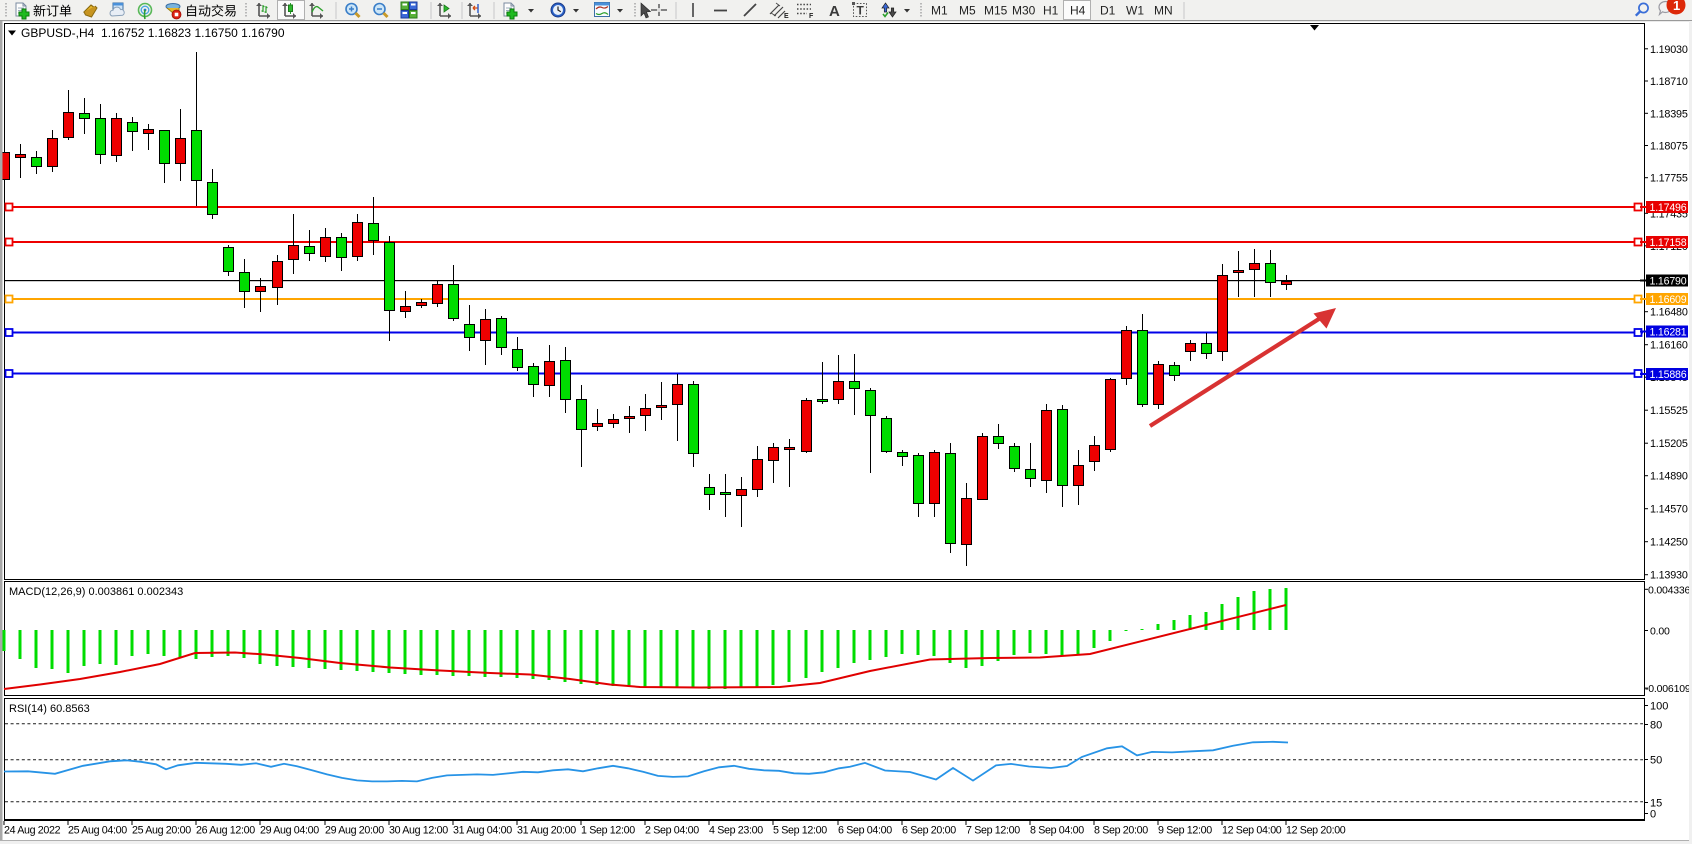 Image resolution: width=1692 pixels, height=844 pixels. I want to click on svg-text: M30, so click(1024, 11).